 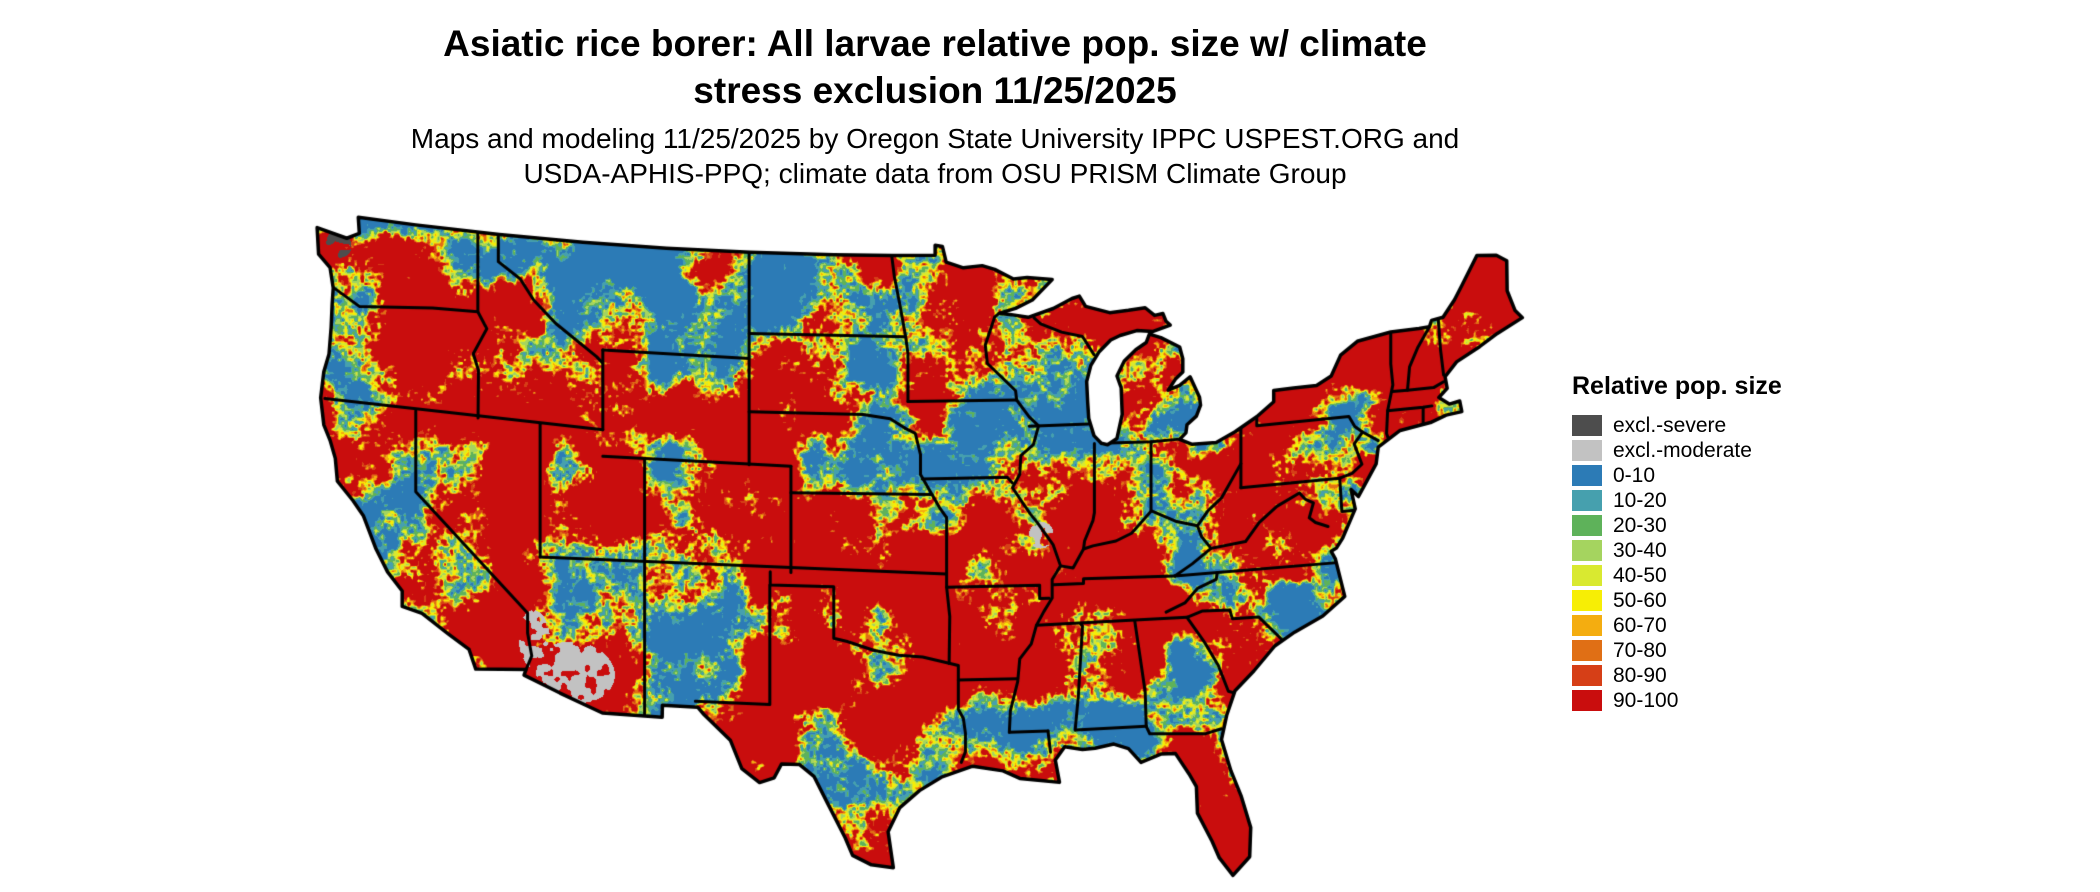 What do you see at coordinates (1640, 500) in the screenshot?
I see `legend-item-label: 10-20` at bounding box center [1640, 500].